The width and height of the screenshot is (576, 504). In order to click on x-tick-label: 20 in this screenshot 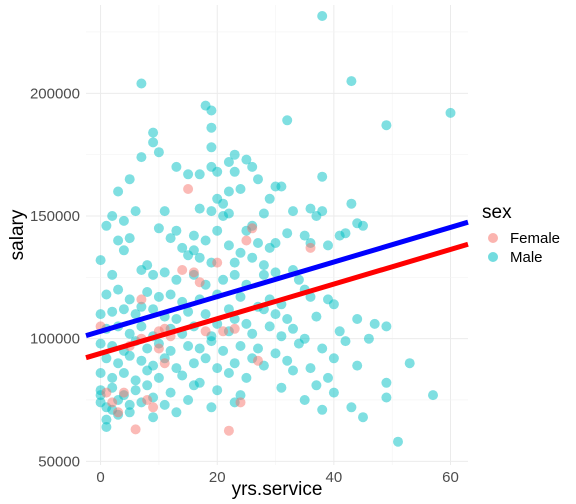, I will do `click(217, 477)`.